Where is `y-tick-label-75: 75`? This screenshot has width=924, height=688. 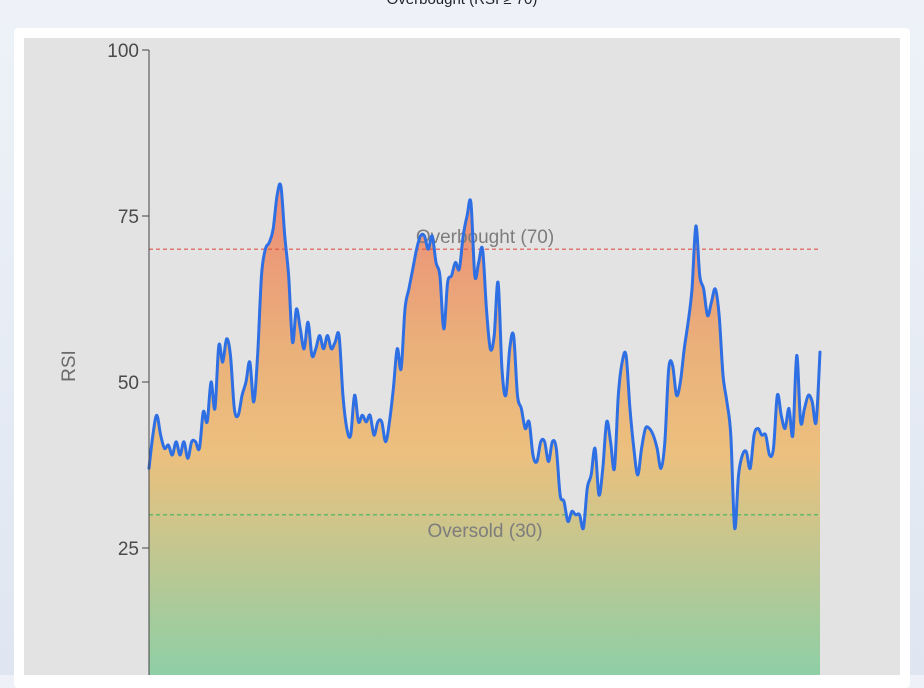
y-tick-label-75: 75 is located at coordinates (128, 217).